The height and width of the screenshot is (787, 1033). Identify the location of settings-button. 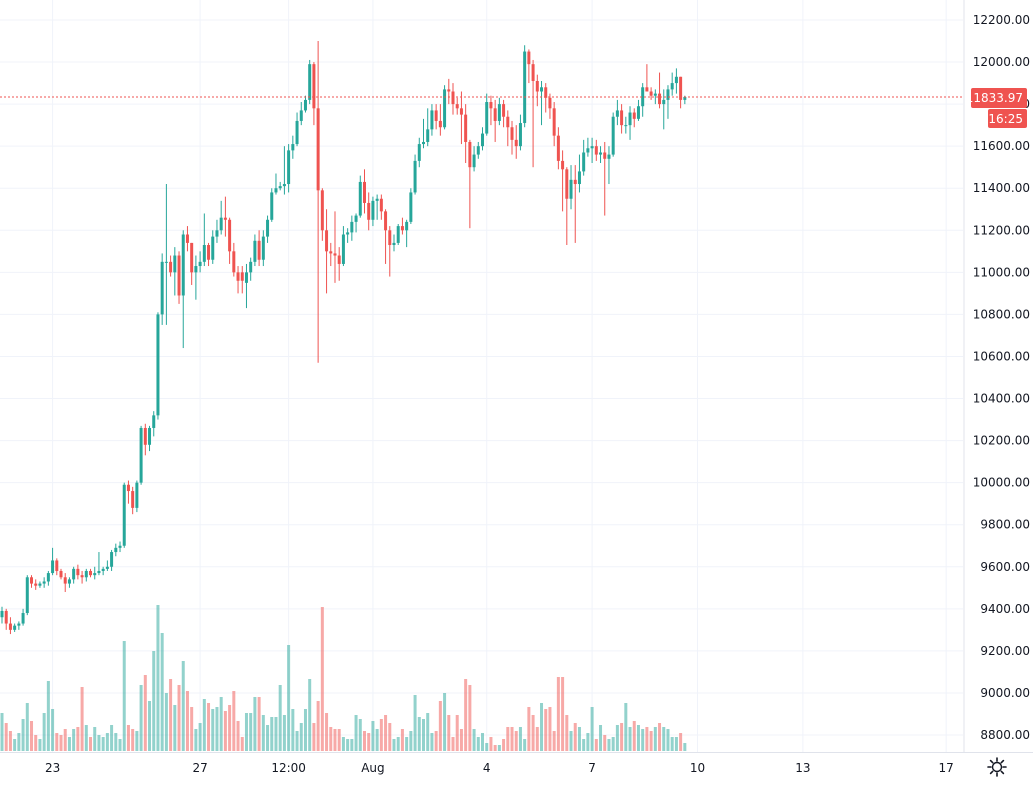
(998, 767).